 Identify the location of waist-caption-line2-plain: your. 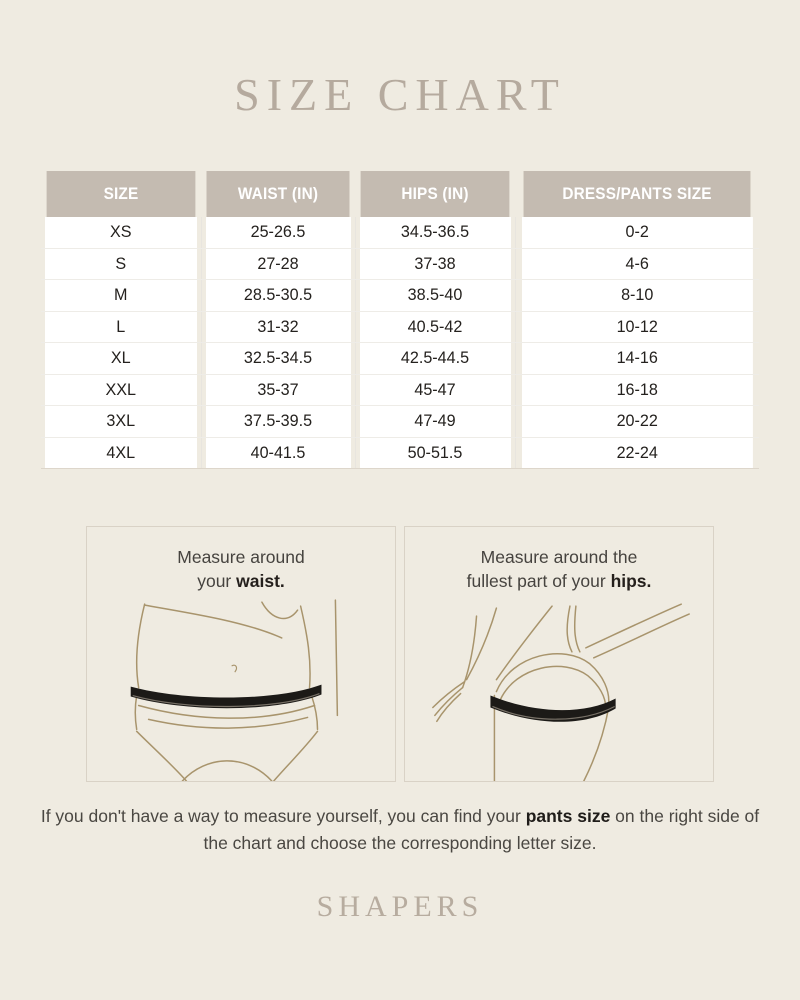
(217, 581).